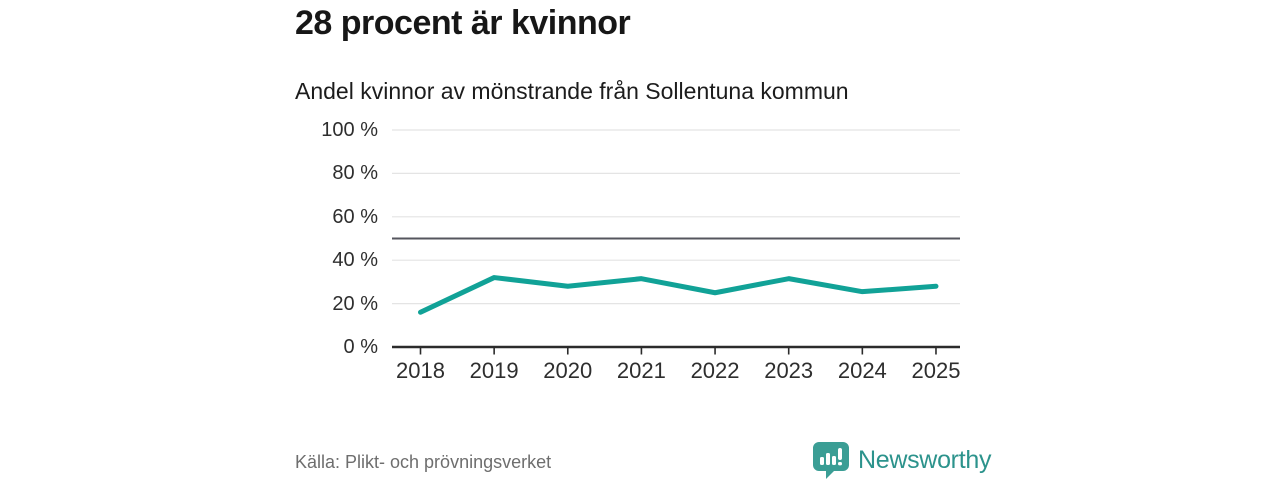 The width and height of the screenshot is (1280, 480). Describe the element at coordinates (936, 370) in the screenshot. I see `x-tick-label: 2025` at that location.